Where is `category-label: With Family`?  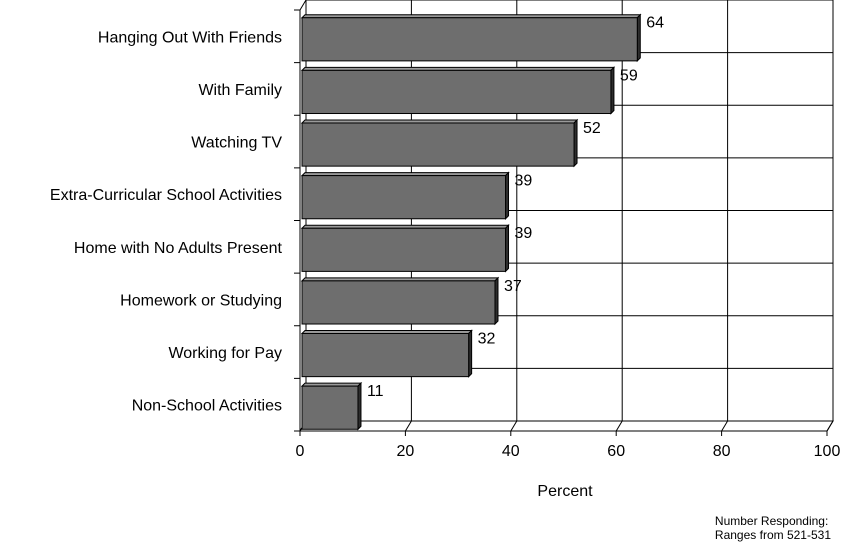 category-label: With Family is located at coordinates (240, 90).